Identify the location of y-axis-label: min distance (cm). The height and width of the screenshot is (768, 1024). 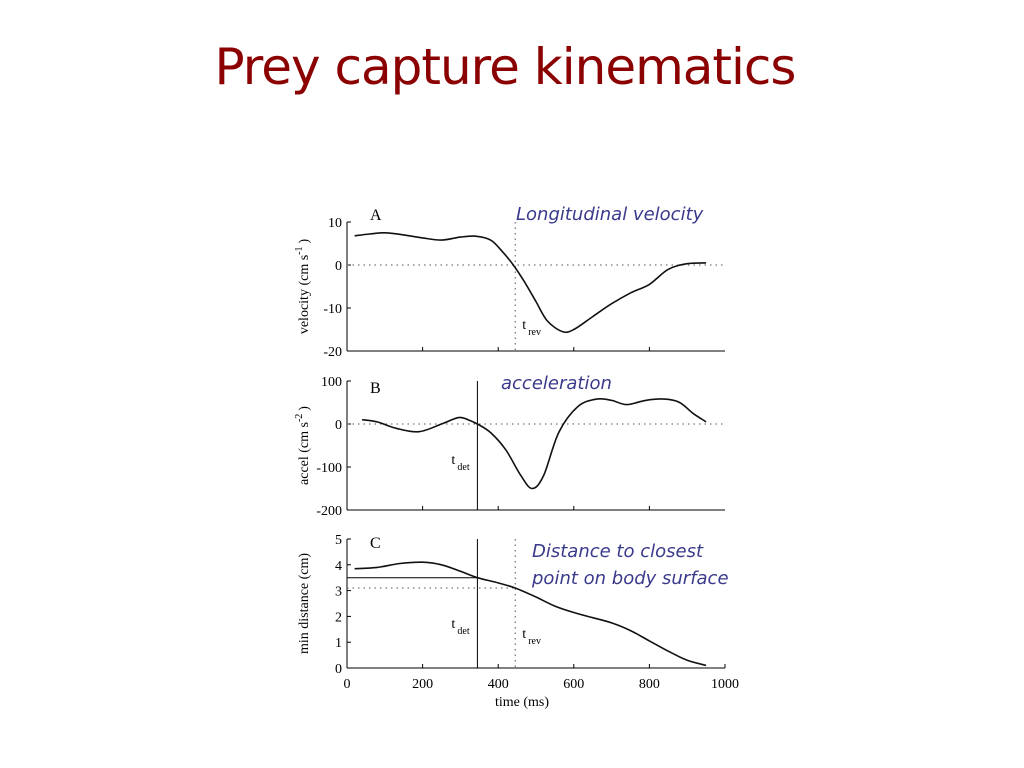
(304, 603).